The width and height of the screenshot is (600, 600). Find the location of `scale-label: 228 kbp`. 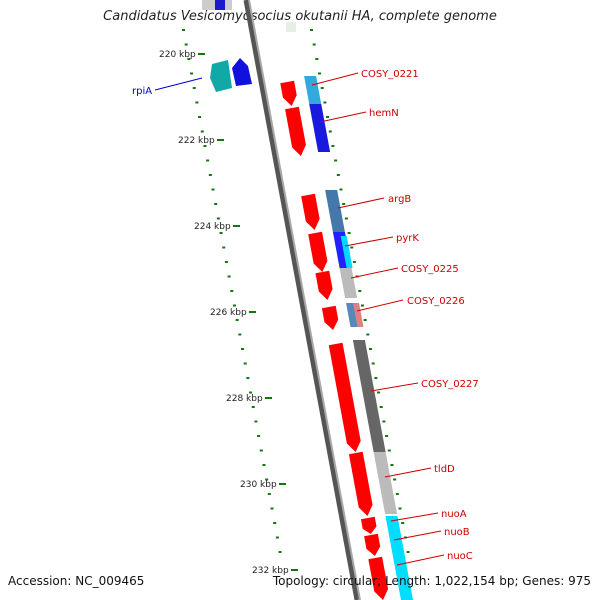

scale-label: 228 kbp is located at coordinates (244, 399).